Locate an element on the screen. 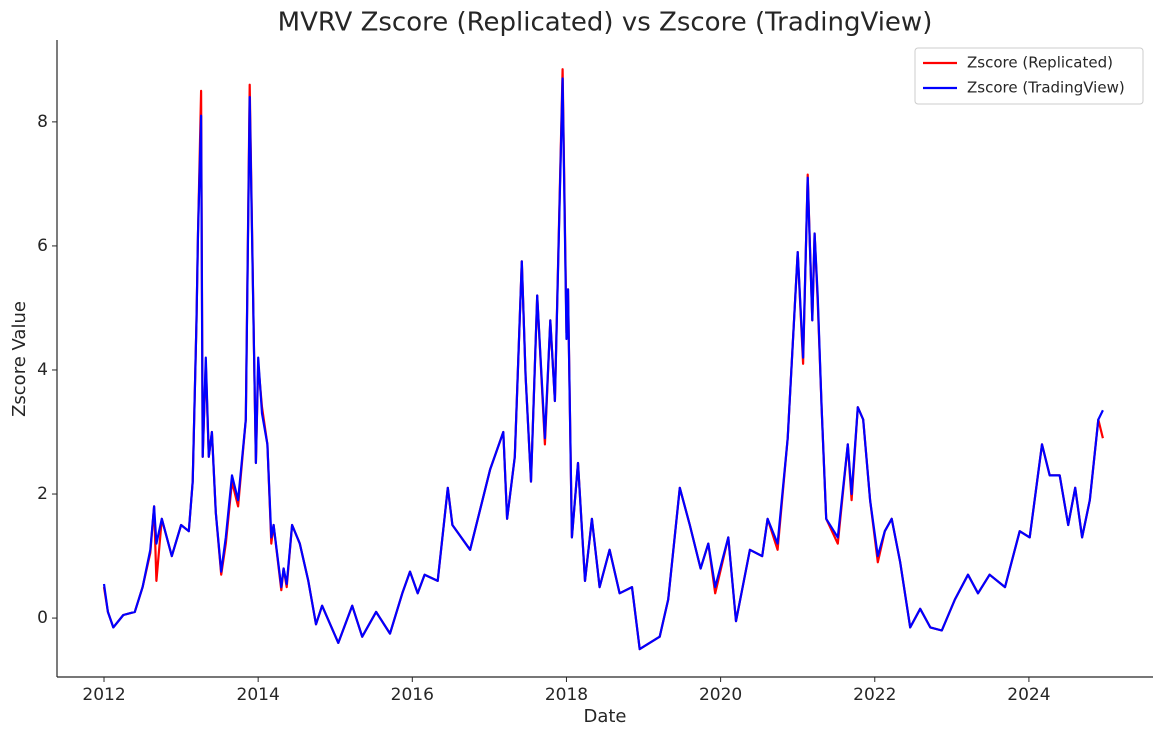  x-tick-label: 2022 is located at coordinates (874, 695).